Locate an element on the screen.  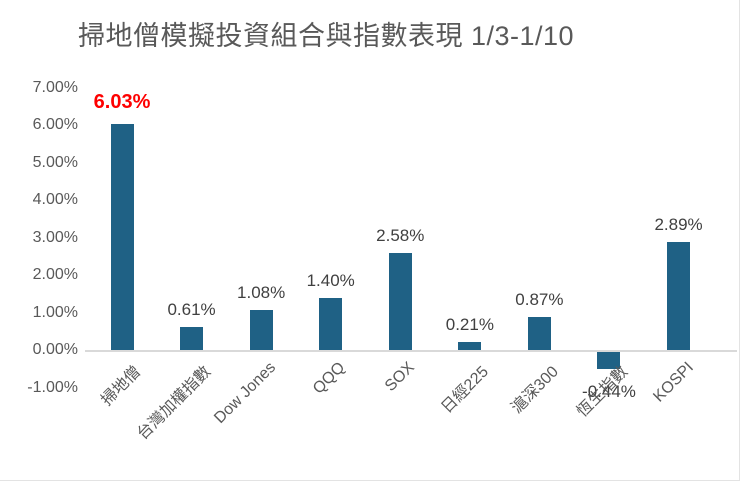
bar-掃地僧 is located at coordinates (122, 236).